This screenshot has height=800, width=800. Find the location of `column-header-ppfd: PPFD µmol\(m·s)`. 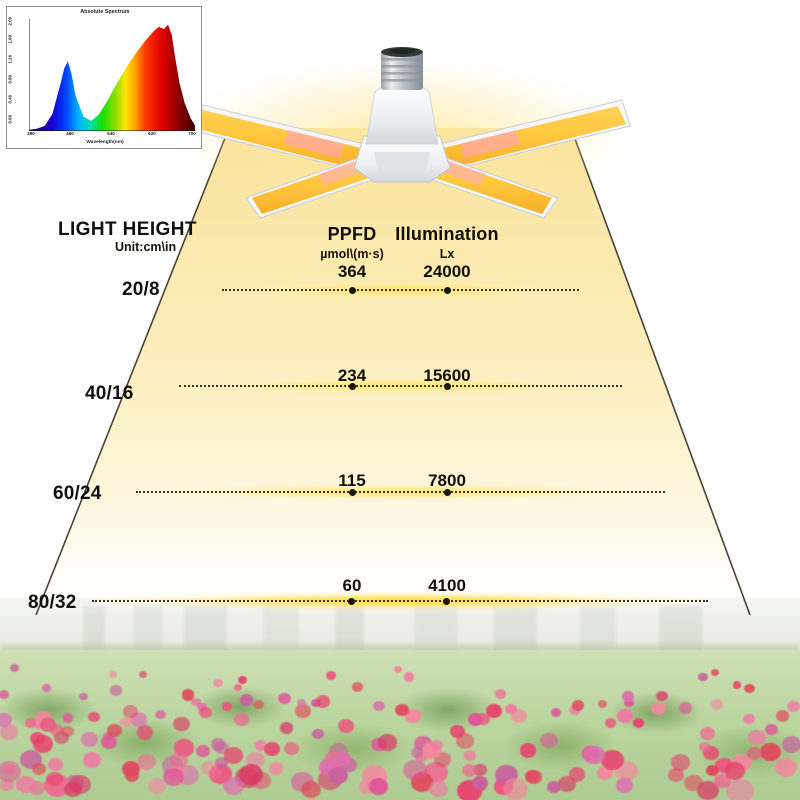

column-header-ppfd: PPFD µmol\(m·s) is located at coordinates (351, 242).